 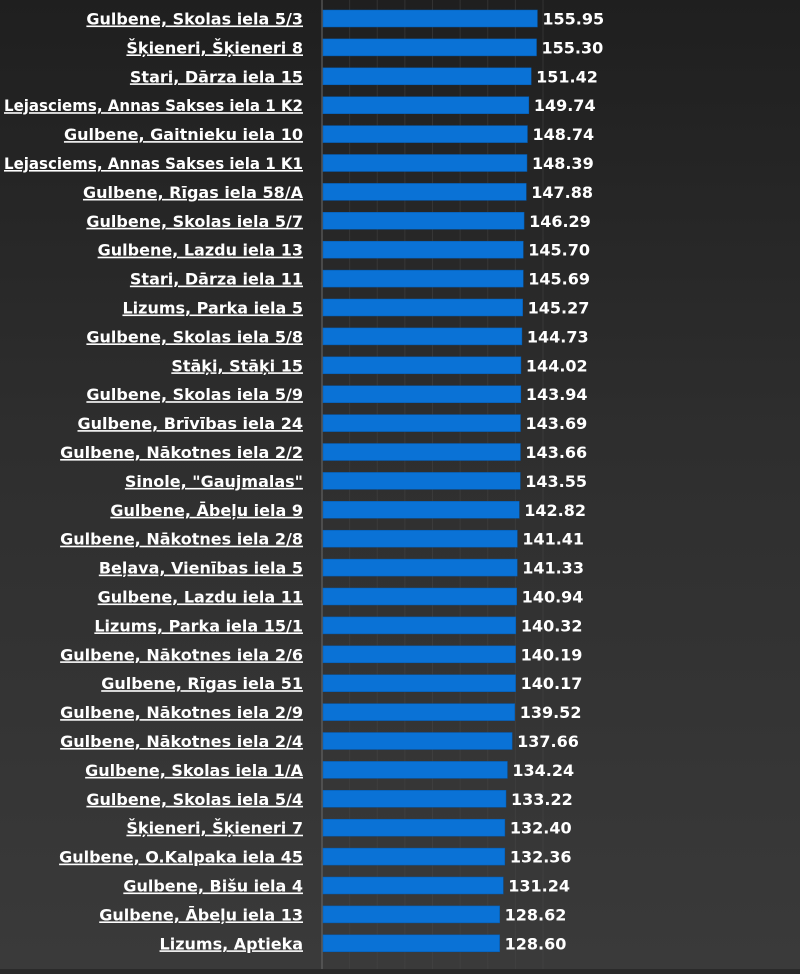 What do you see at coordinates (543, 770) in the screenshot?
I see `value-label: 134.24` at bounding box center [543, 770].